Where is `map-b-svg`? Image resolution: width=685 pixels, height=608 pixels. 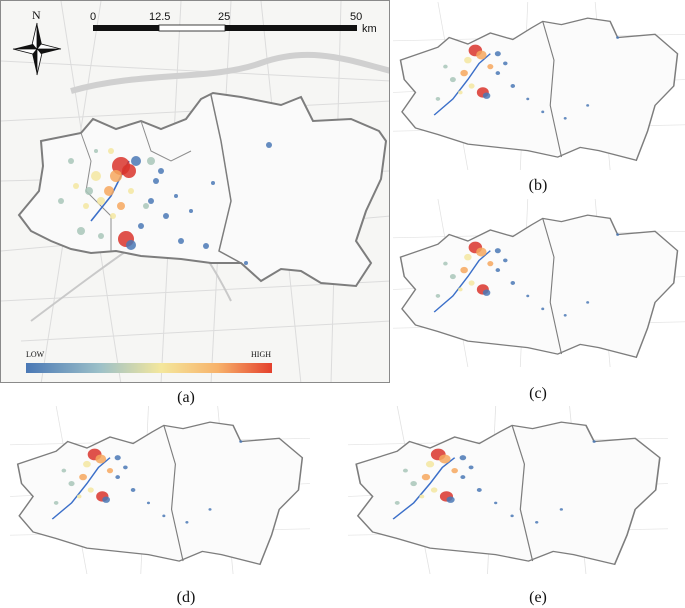
map-b-svg is located at coordinates (539, 86).